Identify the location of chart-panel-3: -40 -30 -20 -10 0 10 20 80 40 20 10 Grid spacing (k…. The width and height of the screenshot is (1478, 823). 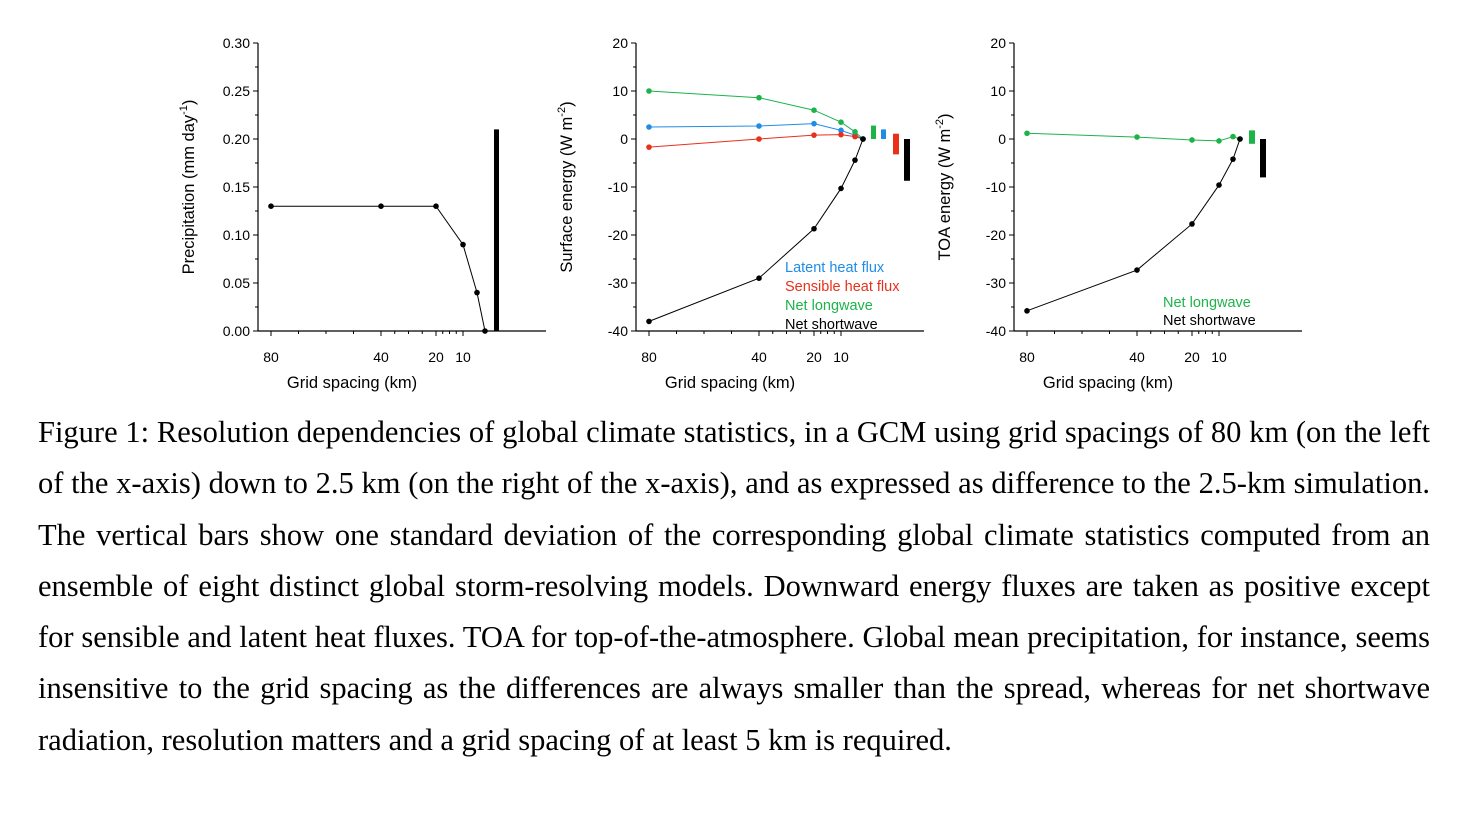
(1118, 213).